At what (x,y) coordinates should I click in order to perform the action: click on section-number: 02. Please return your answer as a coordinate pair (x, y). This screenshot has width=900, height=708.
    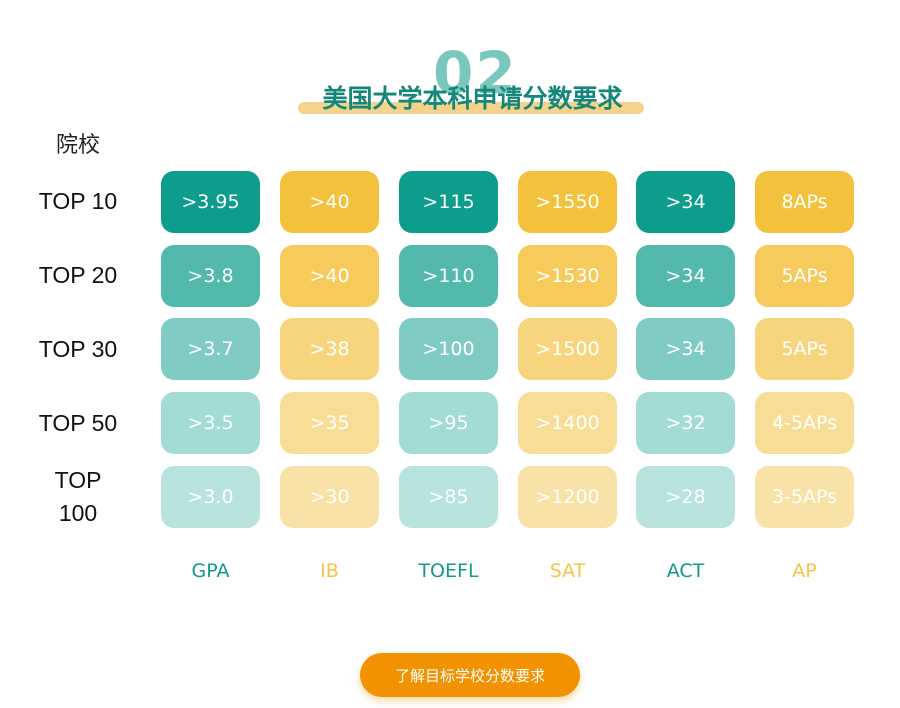
    Looking at the image, I should click on (475, 73).